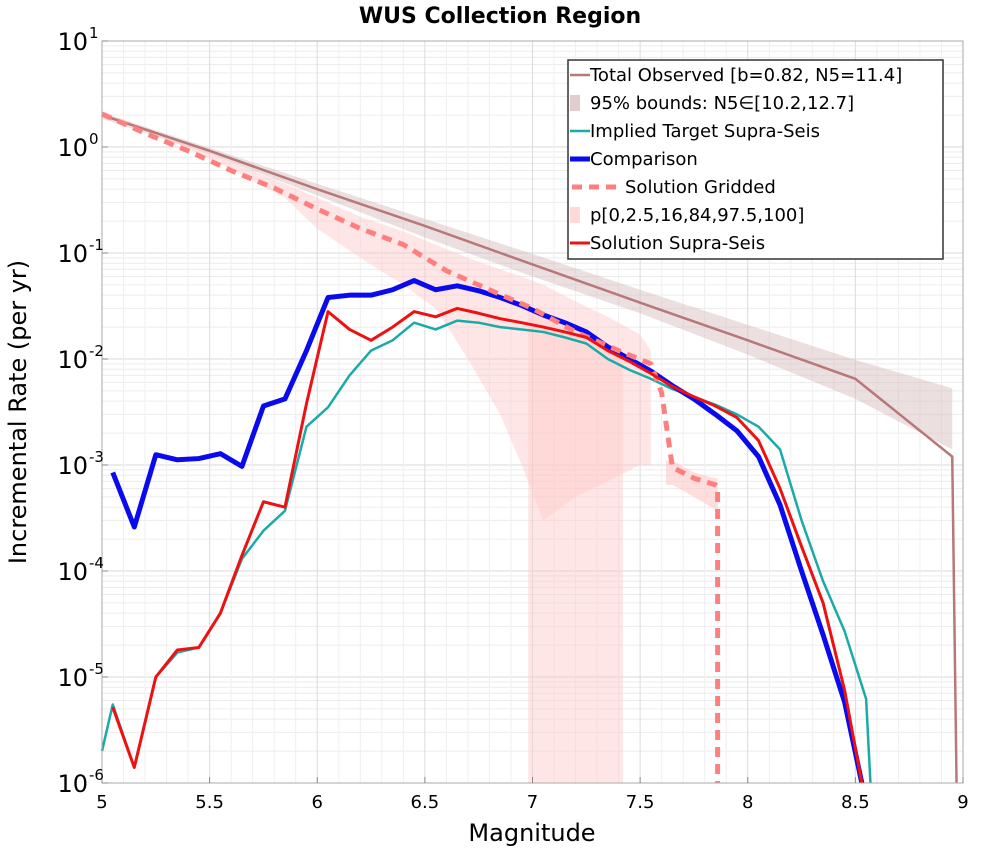  I want to click on x-tick-label: 5.5, so click(209, 802).